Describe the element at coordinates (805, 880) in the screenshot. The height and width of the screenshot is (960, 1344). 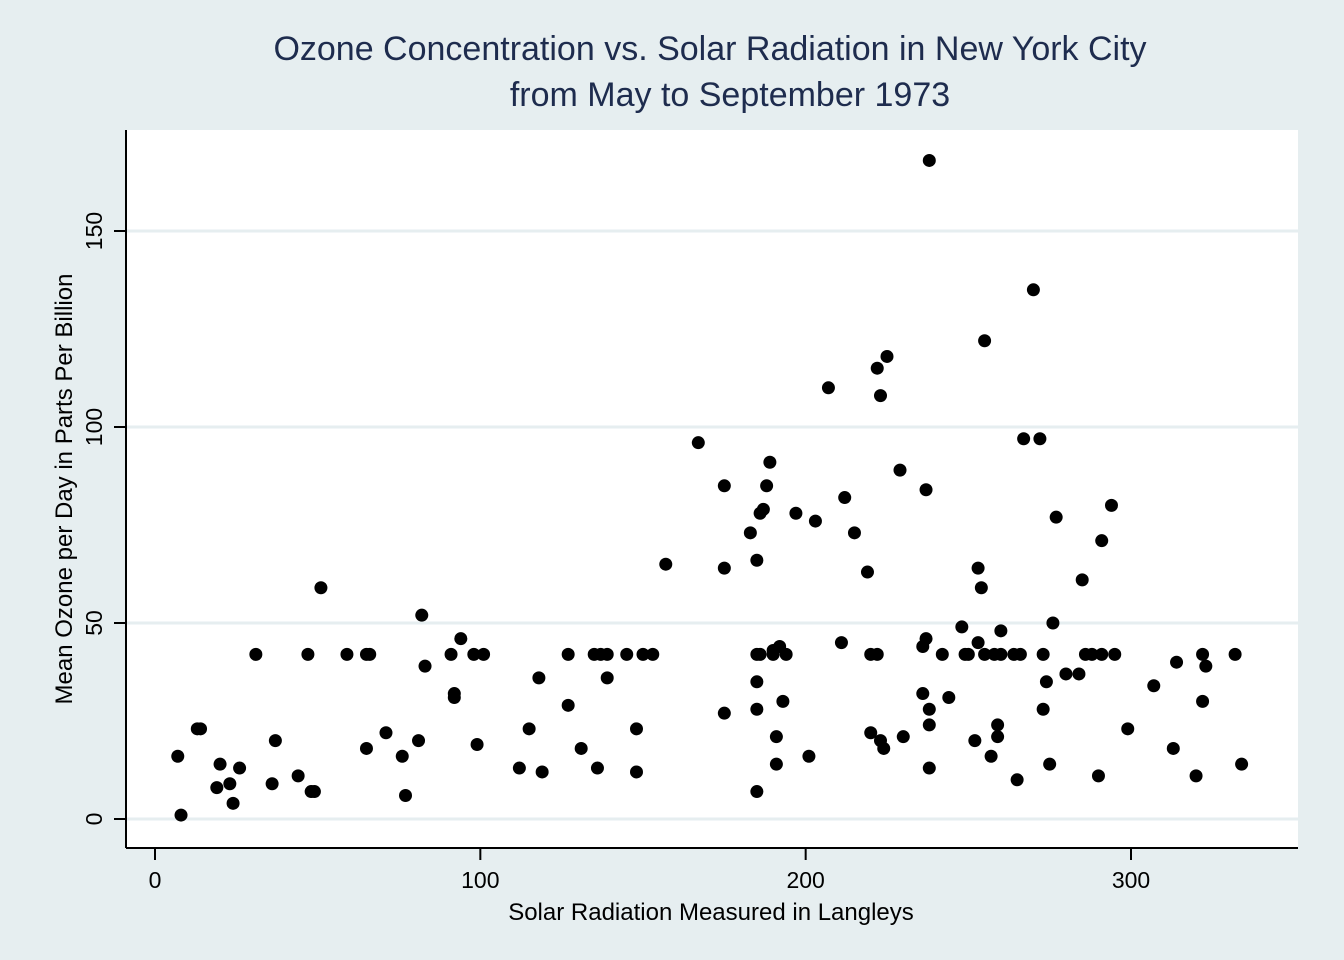
I see `x-tick-label: 200` at that location.